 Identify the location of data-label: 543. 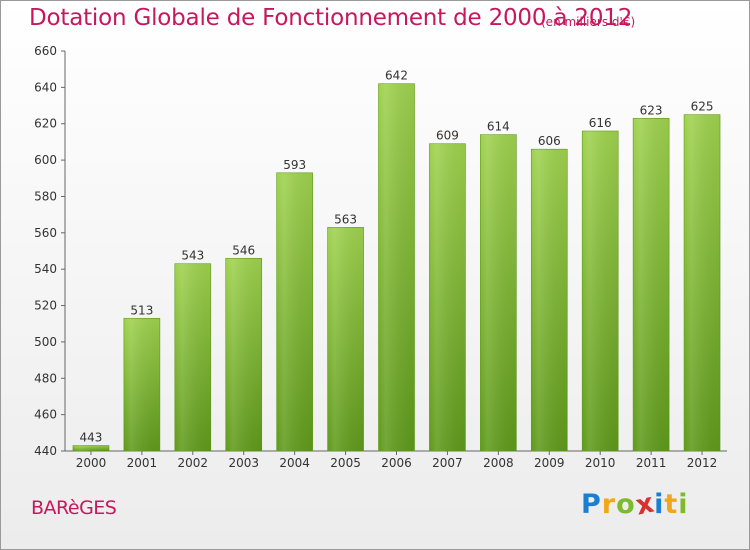
(192, 256).